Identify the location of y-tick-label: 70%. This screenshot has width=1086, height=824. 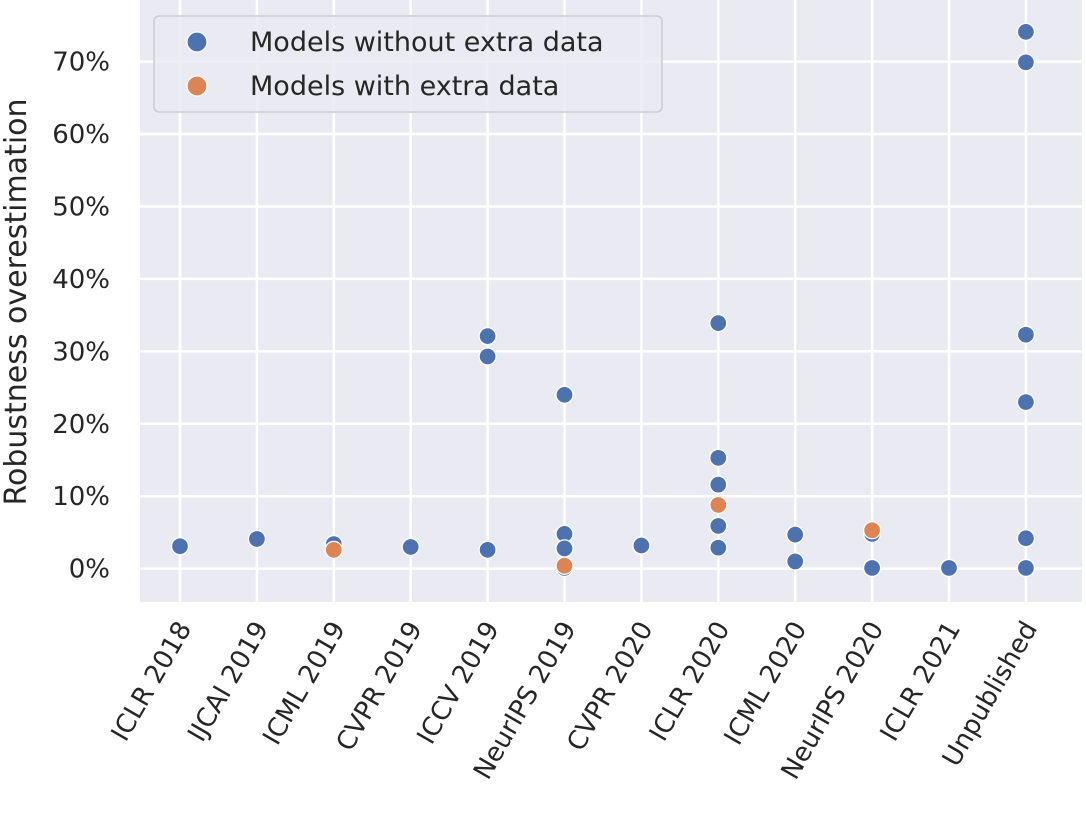
(81, 63).